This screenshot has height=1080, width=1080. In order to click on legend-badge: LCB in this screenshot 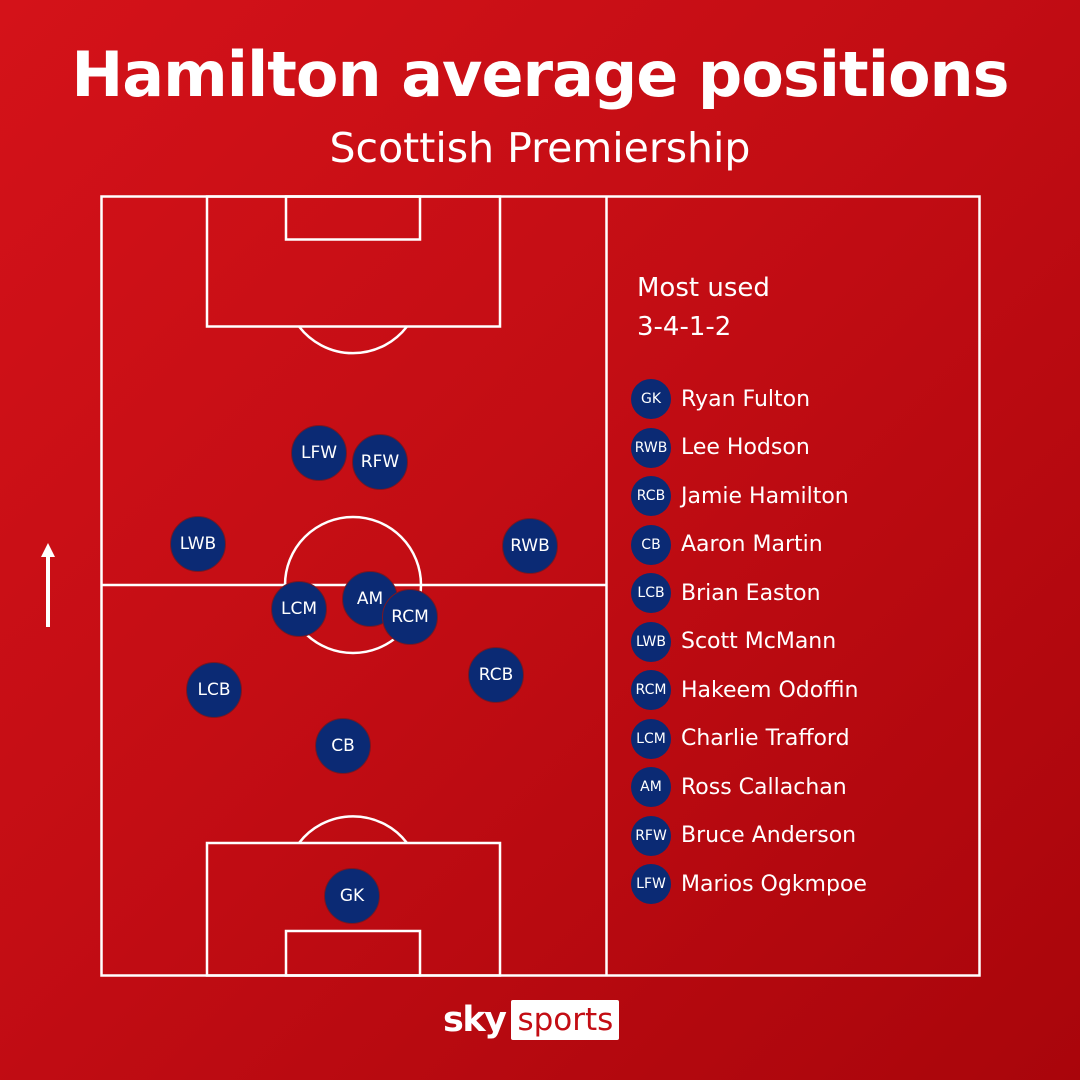, I will do `click(651, 593)`.